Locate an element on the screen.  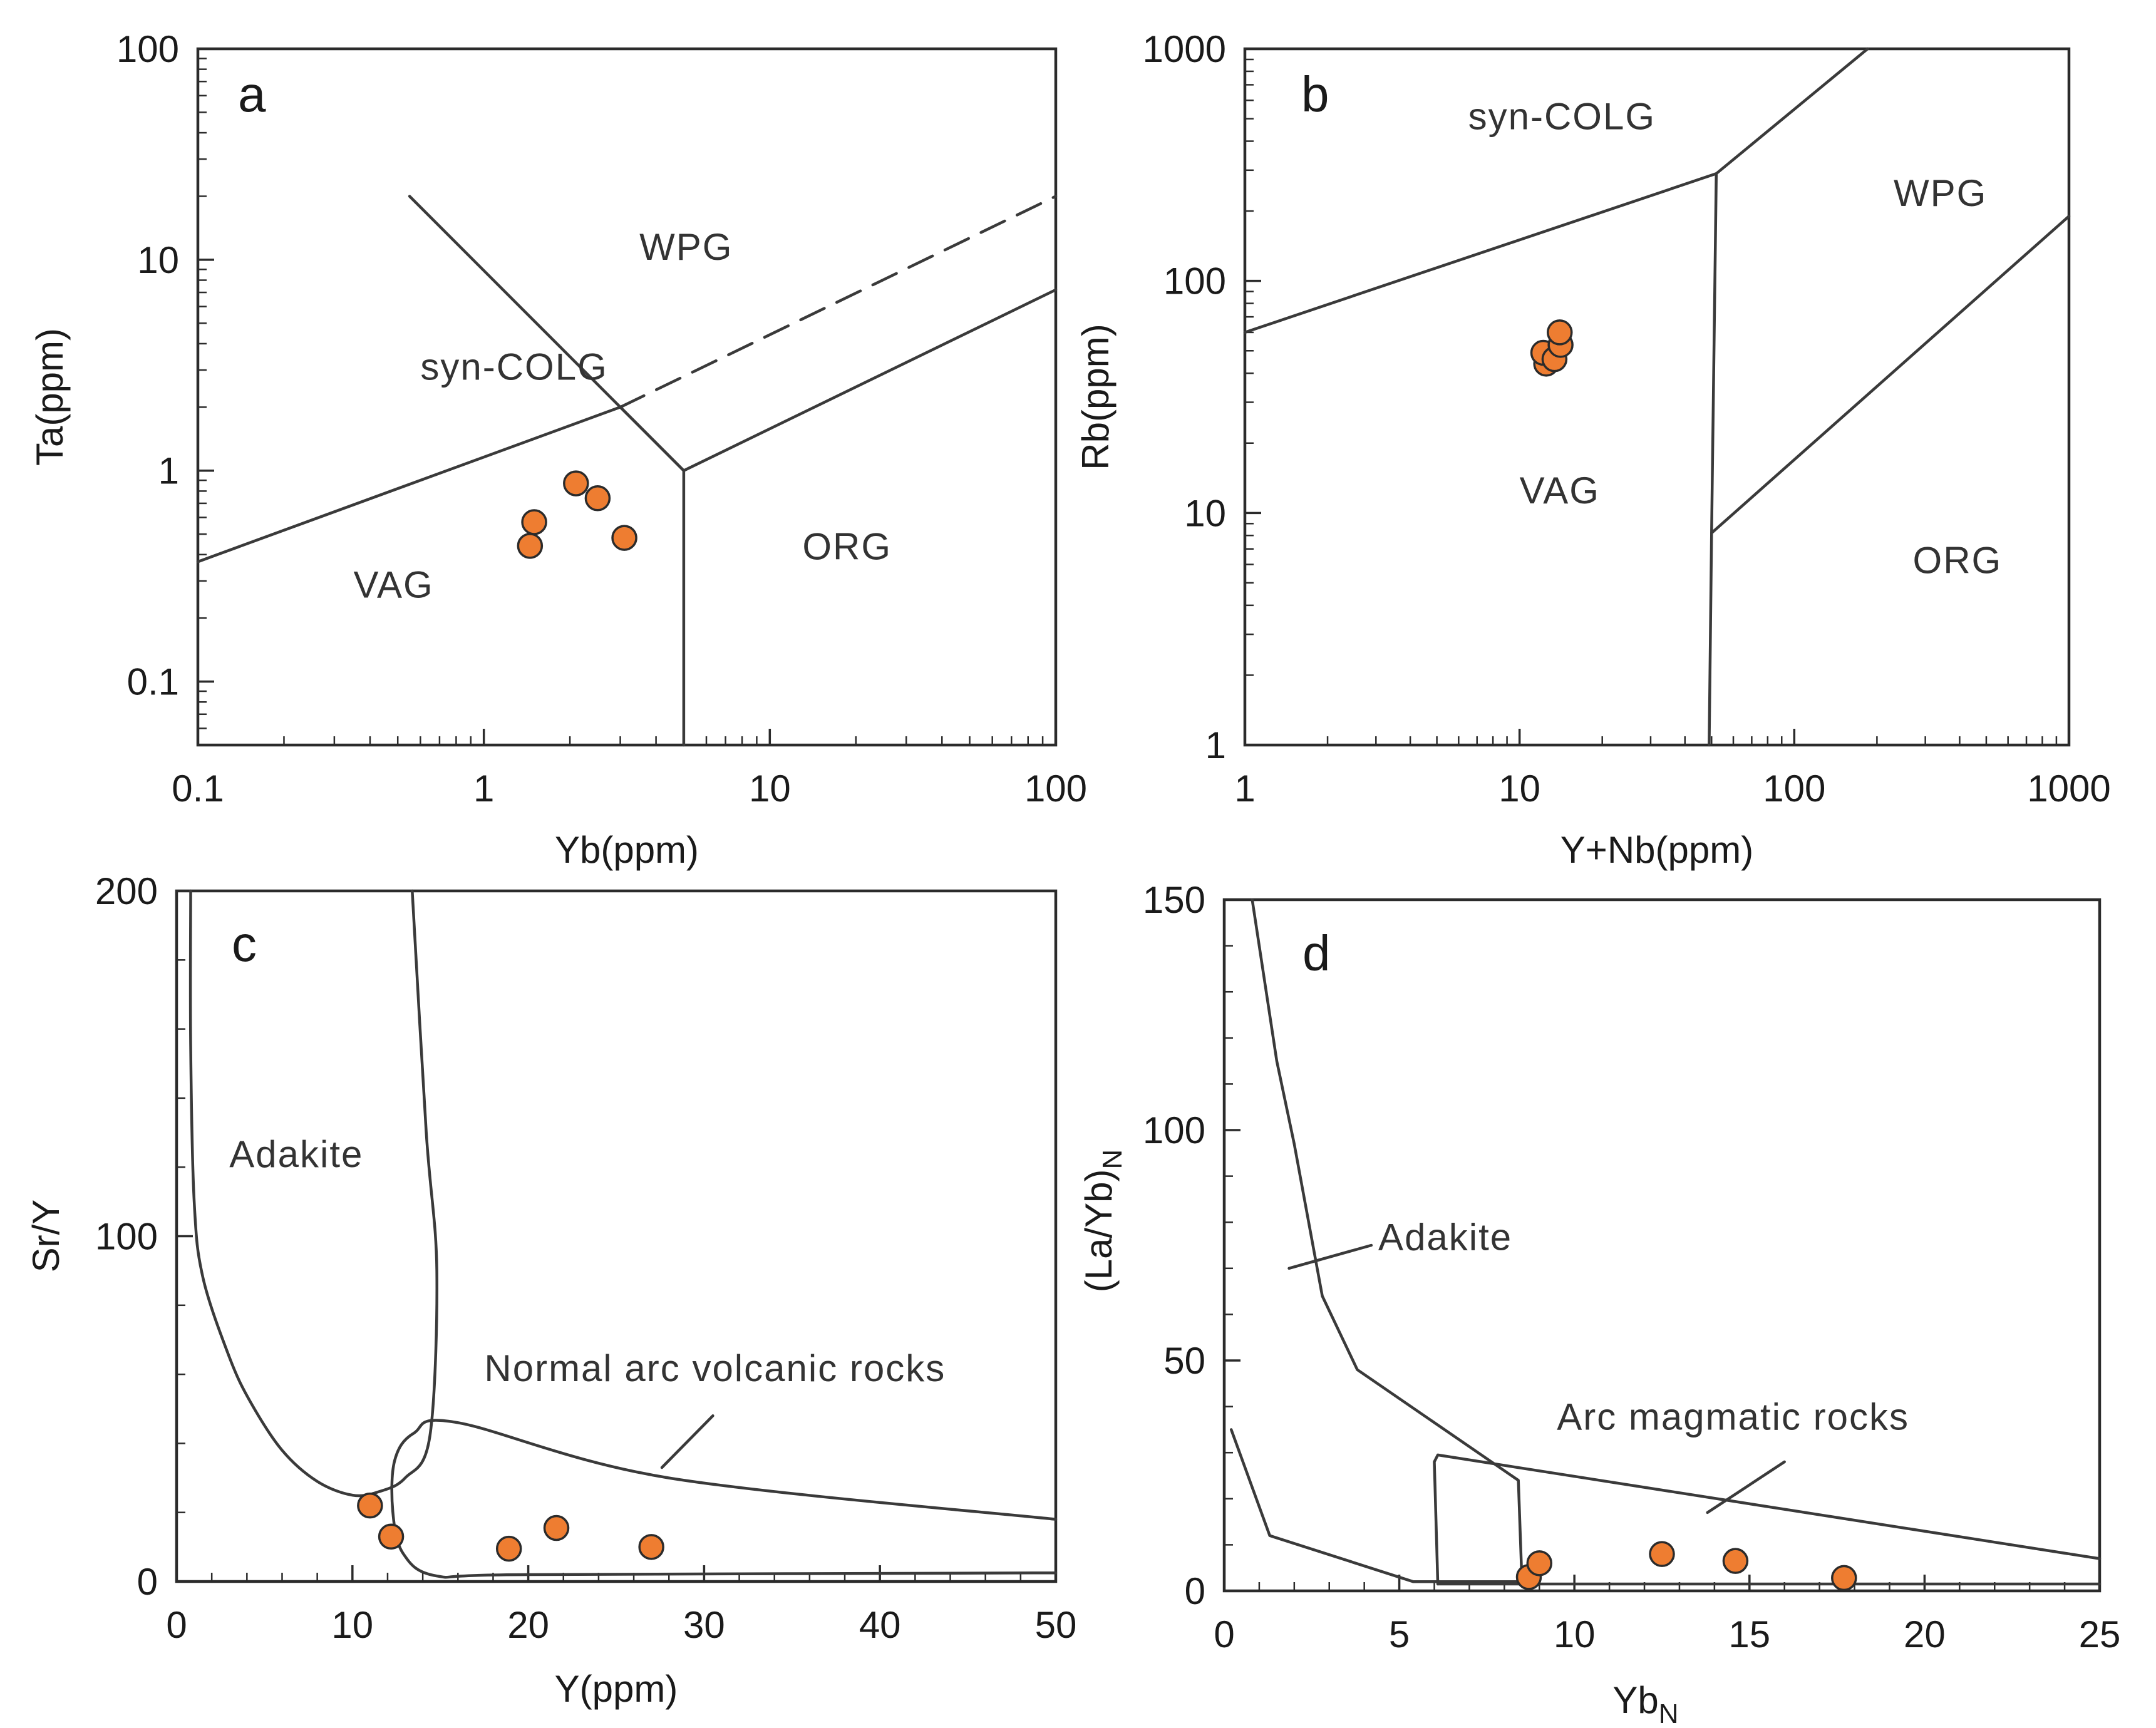
x-tick-label-d: 25 is located at coordinates (2100, 1634).